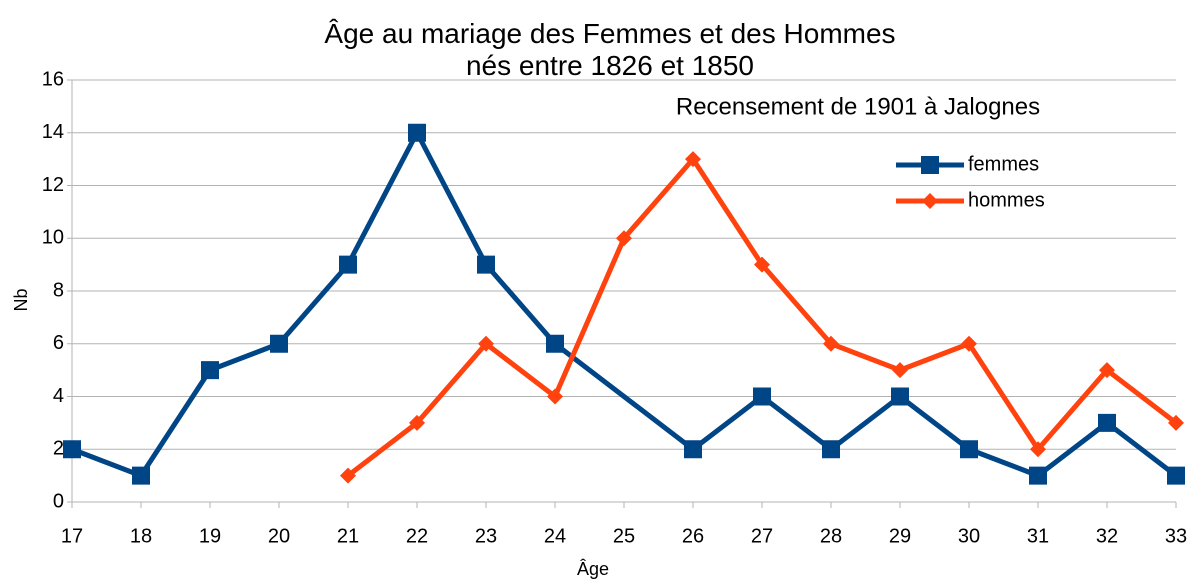  Describe the element at coordinates (58, 396) in the screenshot. I see `y-tick-label: 4` at that location.